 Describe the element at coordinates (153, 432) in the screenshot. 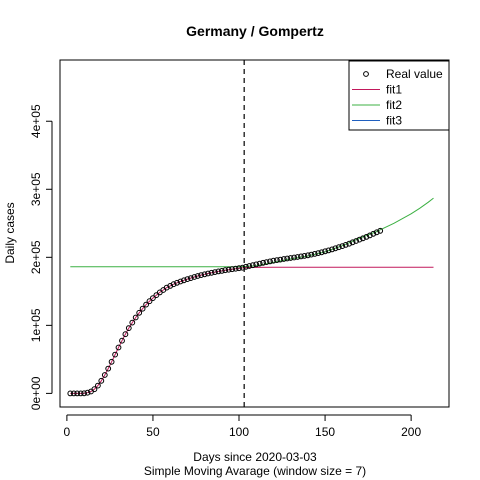

I see `x-tick-label: 50` at that location.